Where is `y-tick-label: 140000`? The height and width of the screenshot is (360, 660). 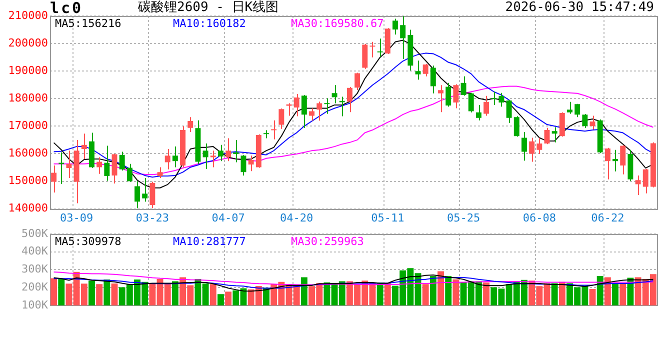 y-tick-label: 140000 is located at coordinates (28, 208).